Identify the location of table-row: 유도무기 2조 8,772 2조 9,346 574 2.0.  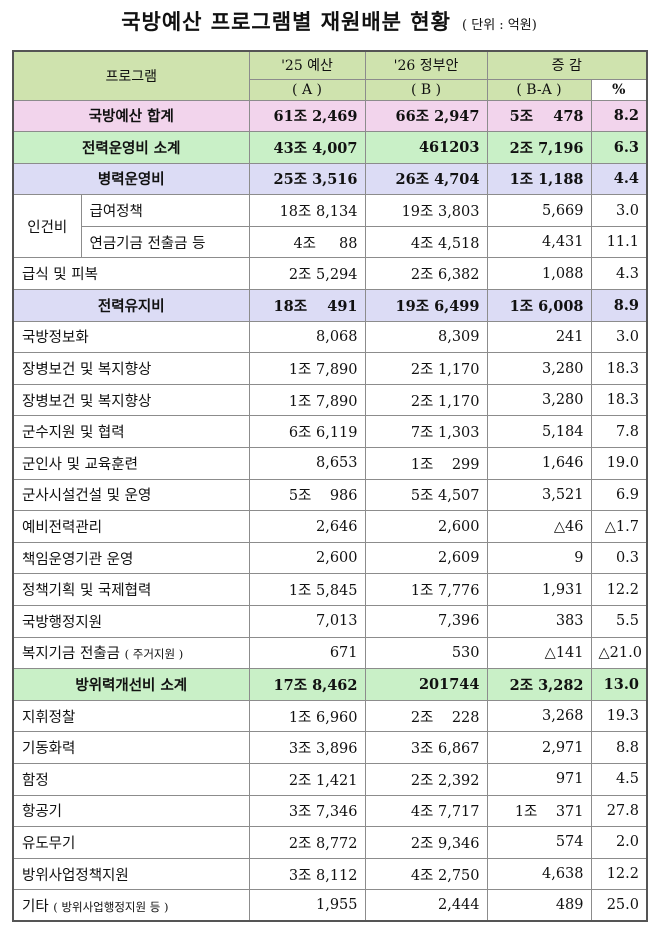
(330, 842).